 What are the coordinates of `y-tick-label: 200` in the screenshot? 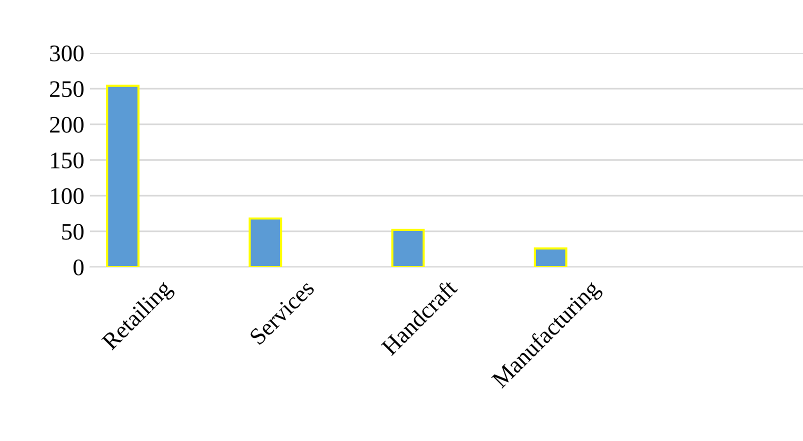 It's located at (67, 124).